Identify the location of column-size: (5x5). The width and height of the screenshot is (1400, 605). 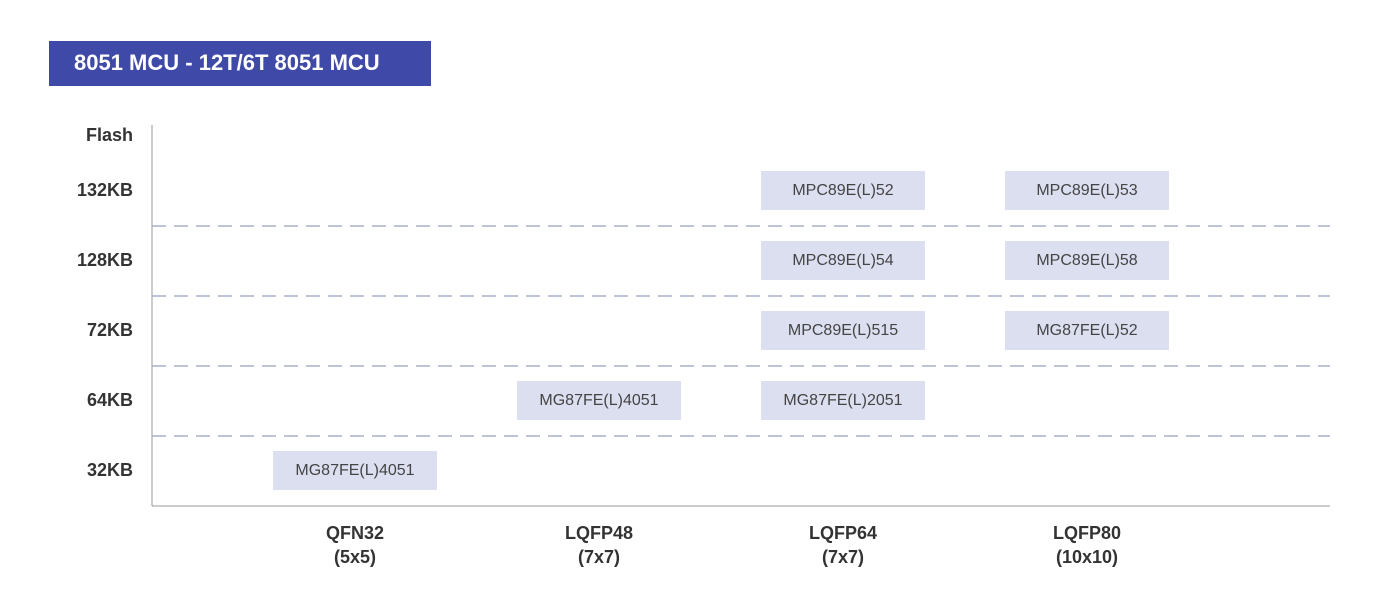
(355, 557).